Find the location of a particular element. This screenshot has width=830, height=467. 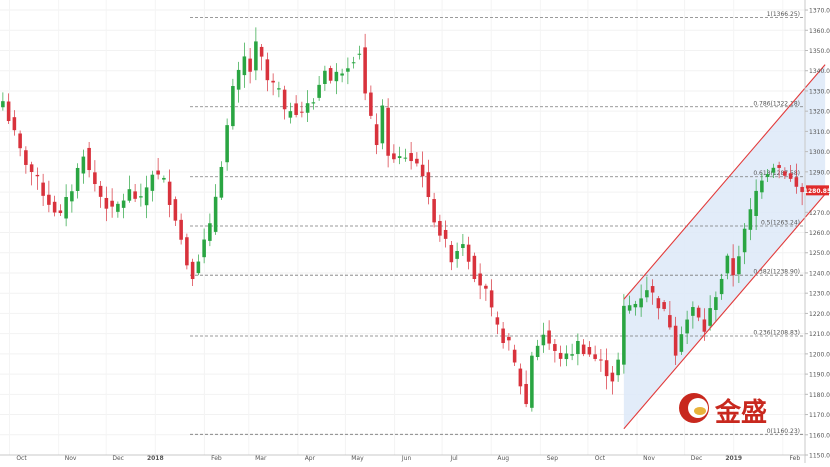

logo-mark-gold is located at coordinates (700, 411).